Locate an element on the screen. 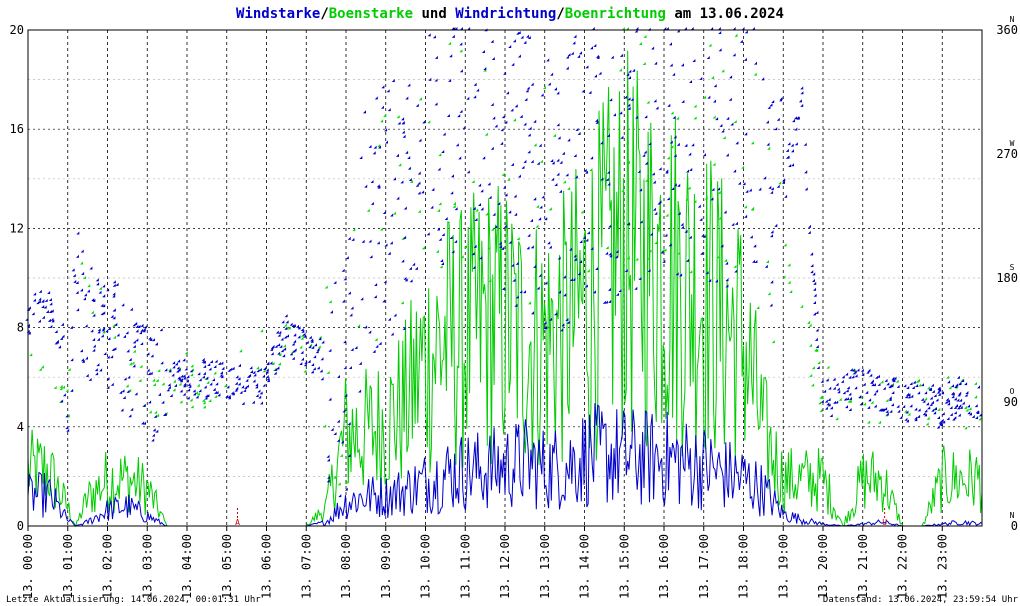  x-tick-label: 13. 04:00 is located at coordinates (187, 566).